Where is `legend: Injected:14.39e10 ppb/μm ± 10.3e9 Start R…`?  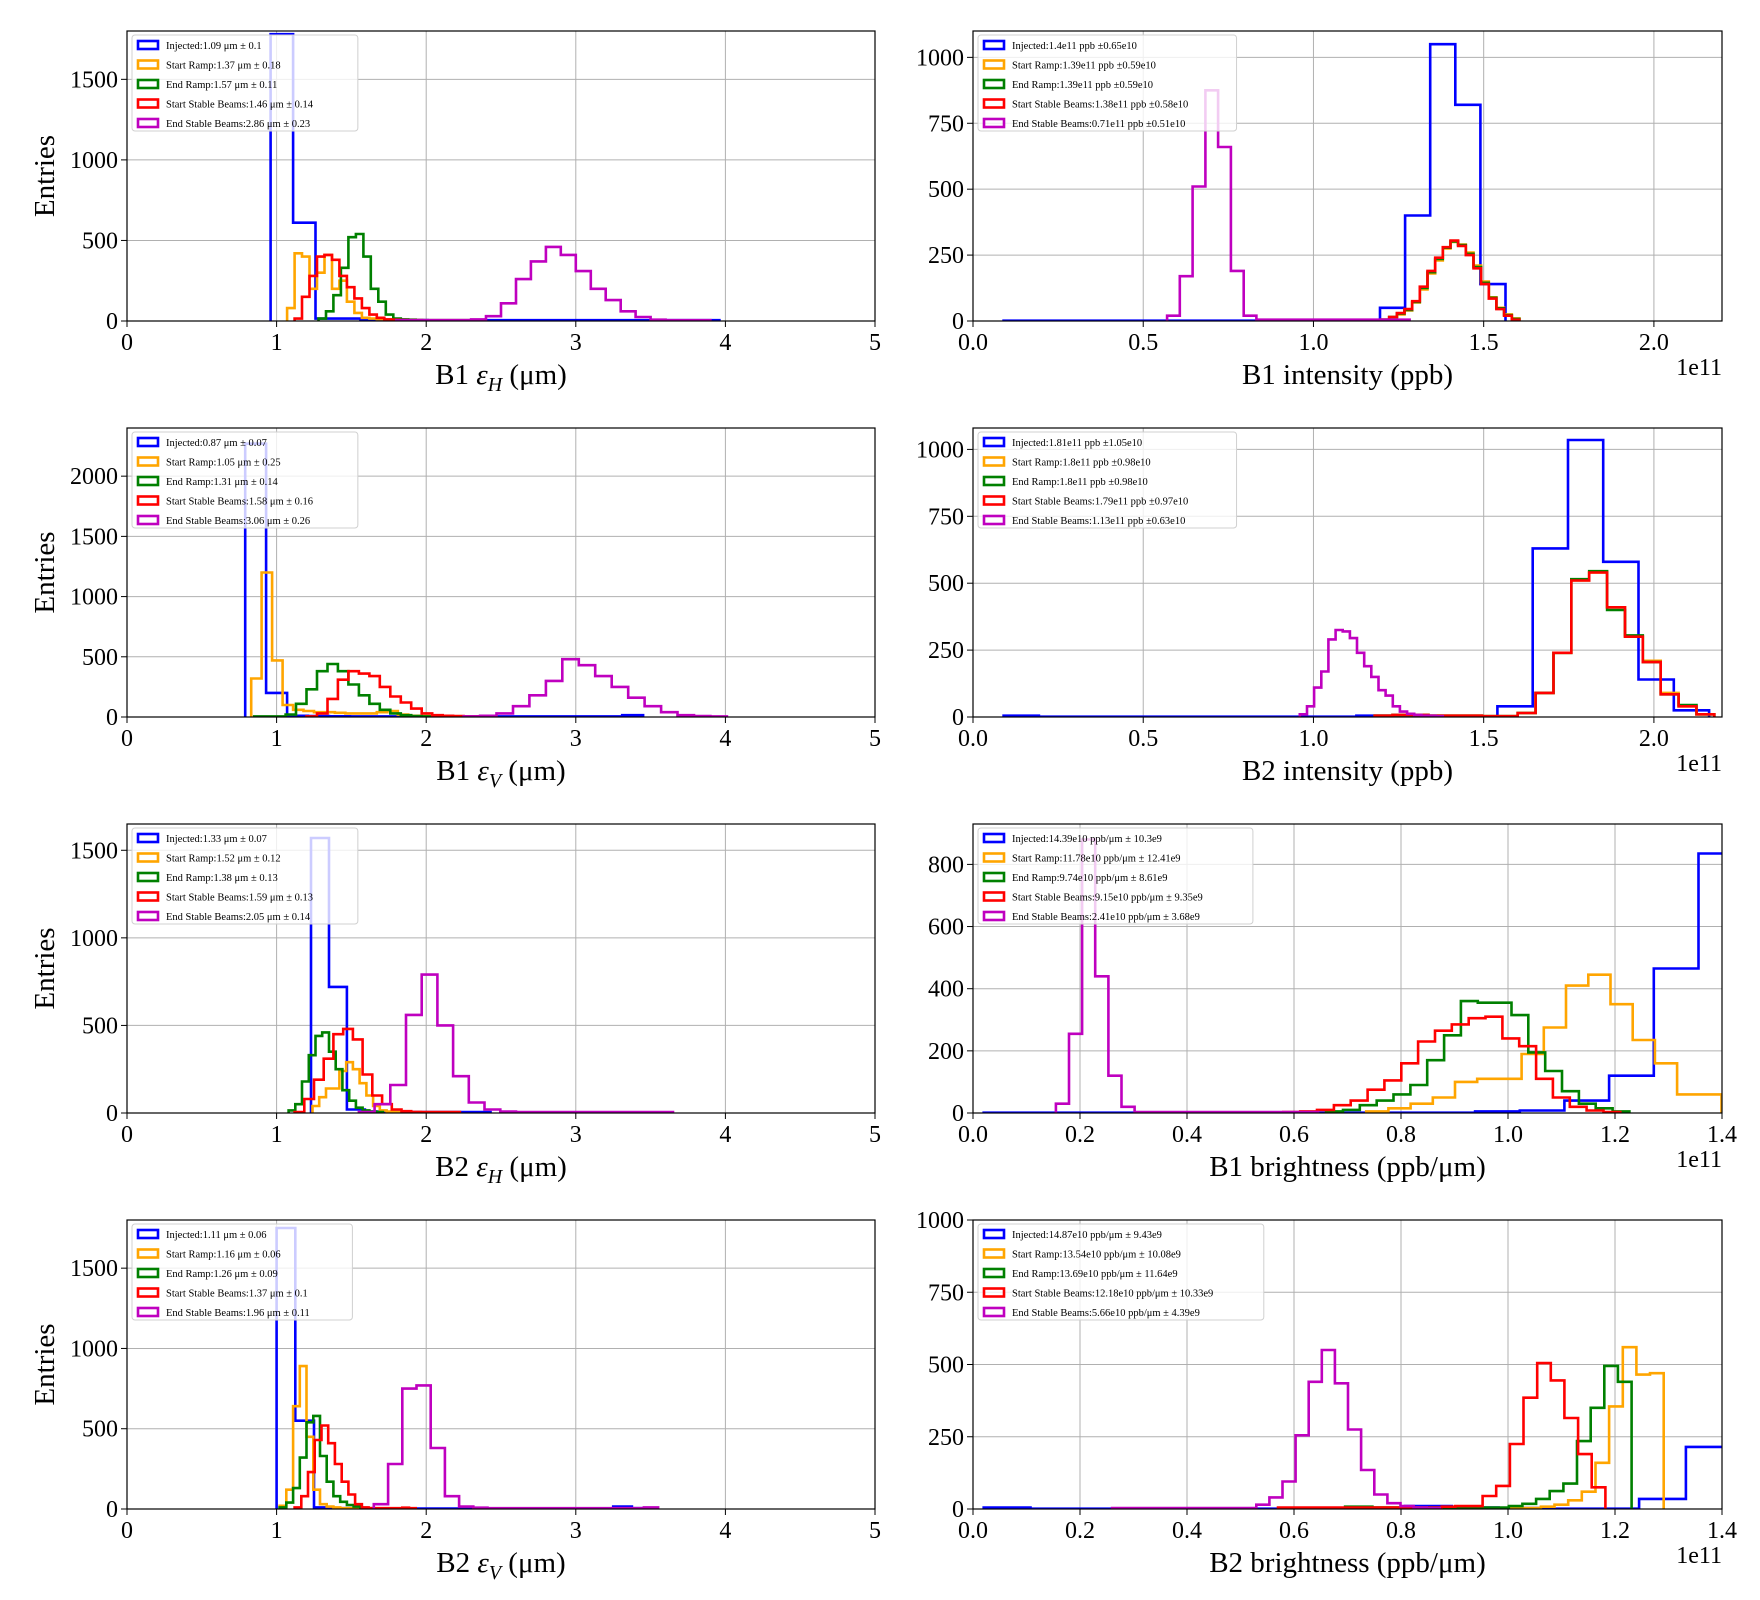
legend: Injected:14.39e10 ppb/μm ± 10.3e9 Start R… is located at coordinates (1115, 876).